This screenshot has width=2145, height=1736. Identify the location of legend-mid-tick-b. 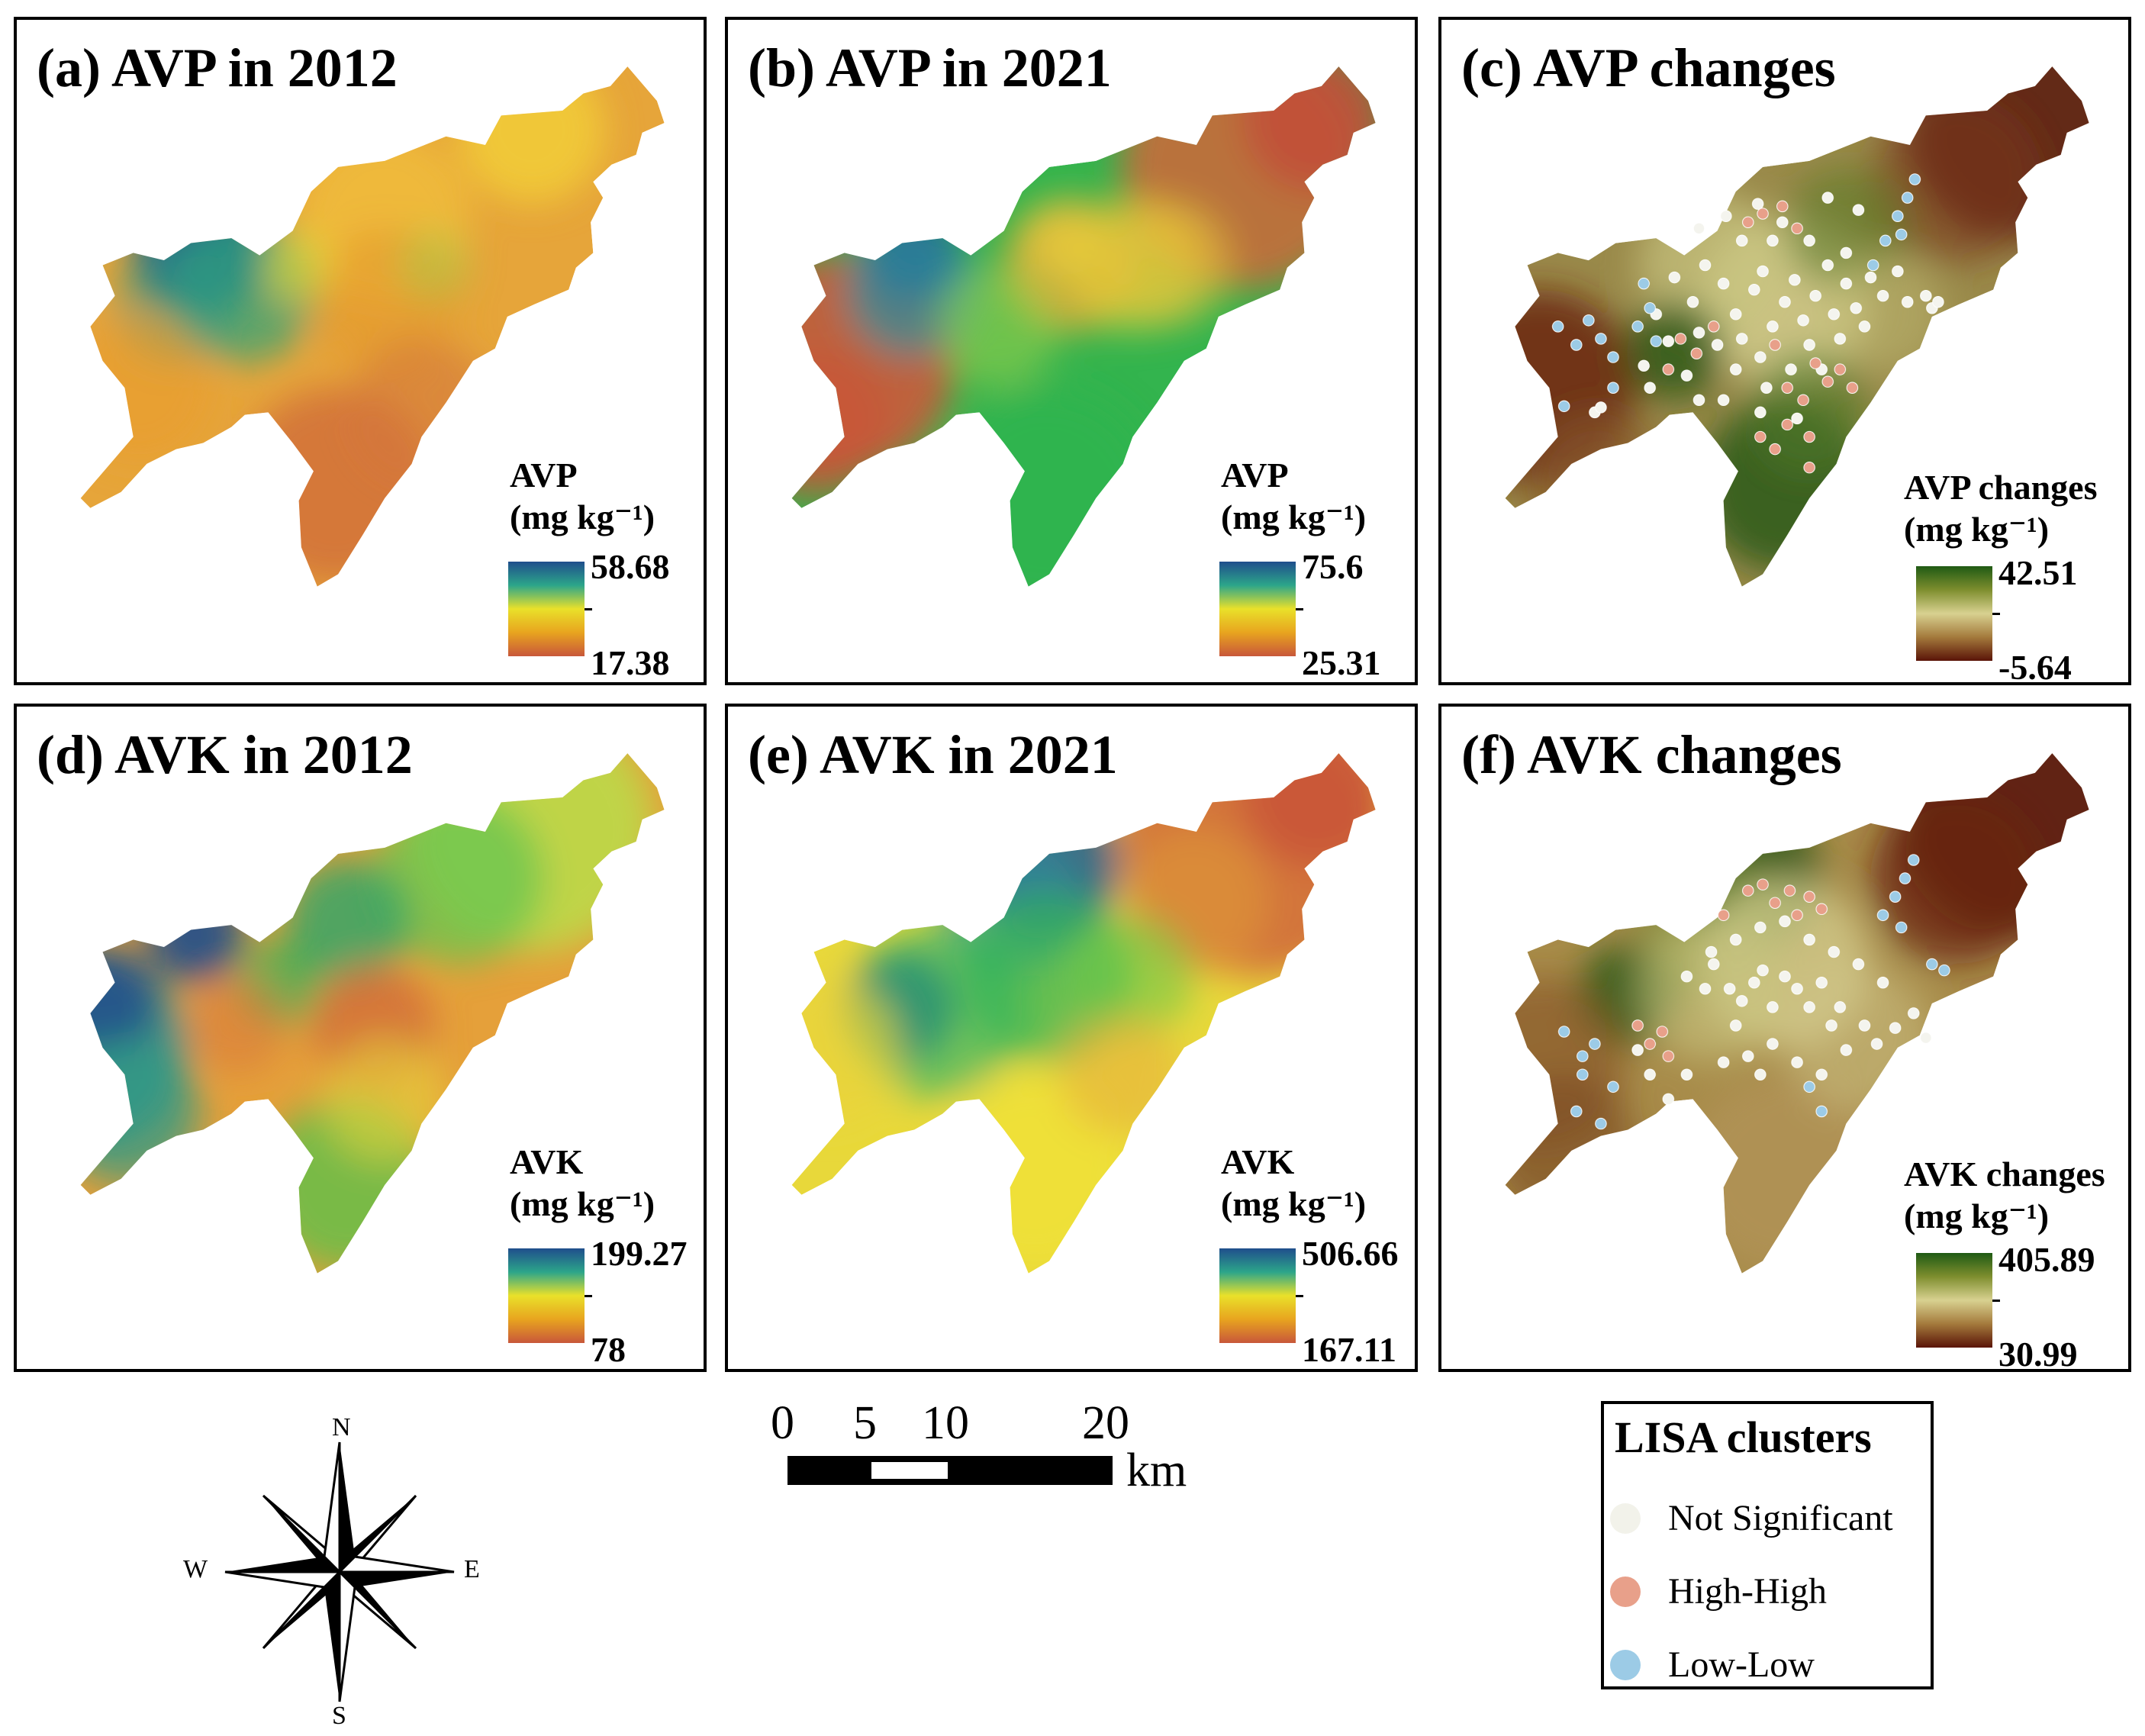
(1299, 609).